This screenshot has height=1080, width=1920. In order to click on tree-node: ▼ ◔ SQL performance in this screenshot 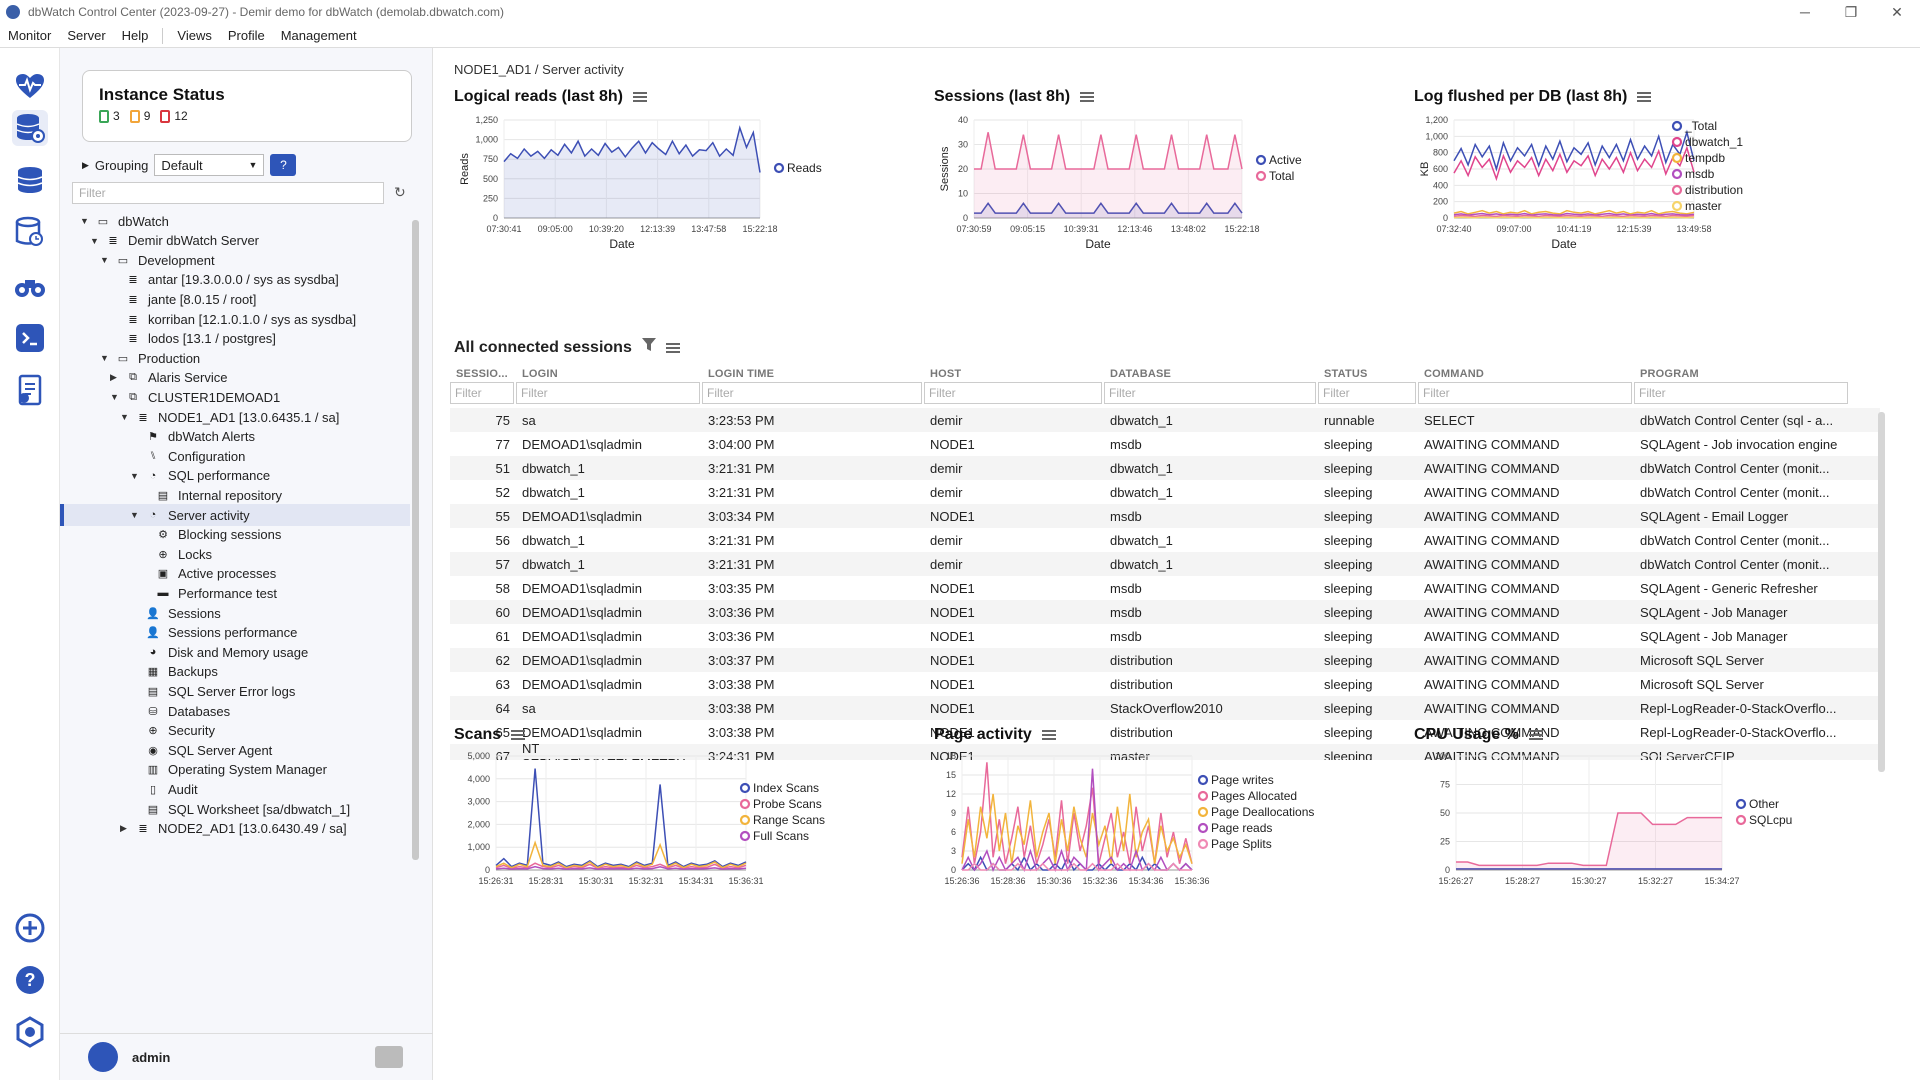, I will do `click(200, 476)`.